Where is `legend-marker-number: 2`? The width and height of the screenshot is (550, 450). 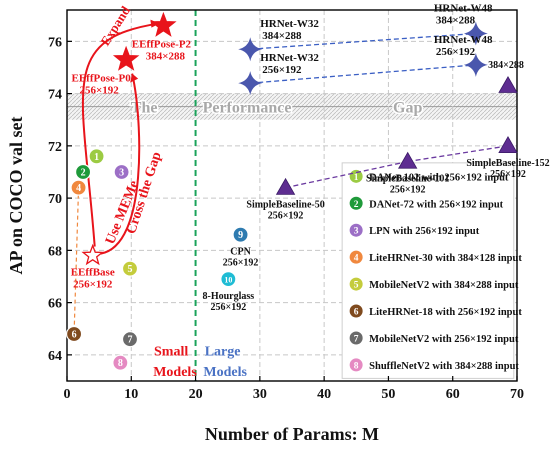
legend-marker-number: 2 is located at coordinates (356, 205).